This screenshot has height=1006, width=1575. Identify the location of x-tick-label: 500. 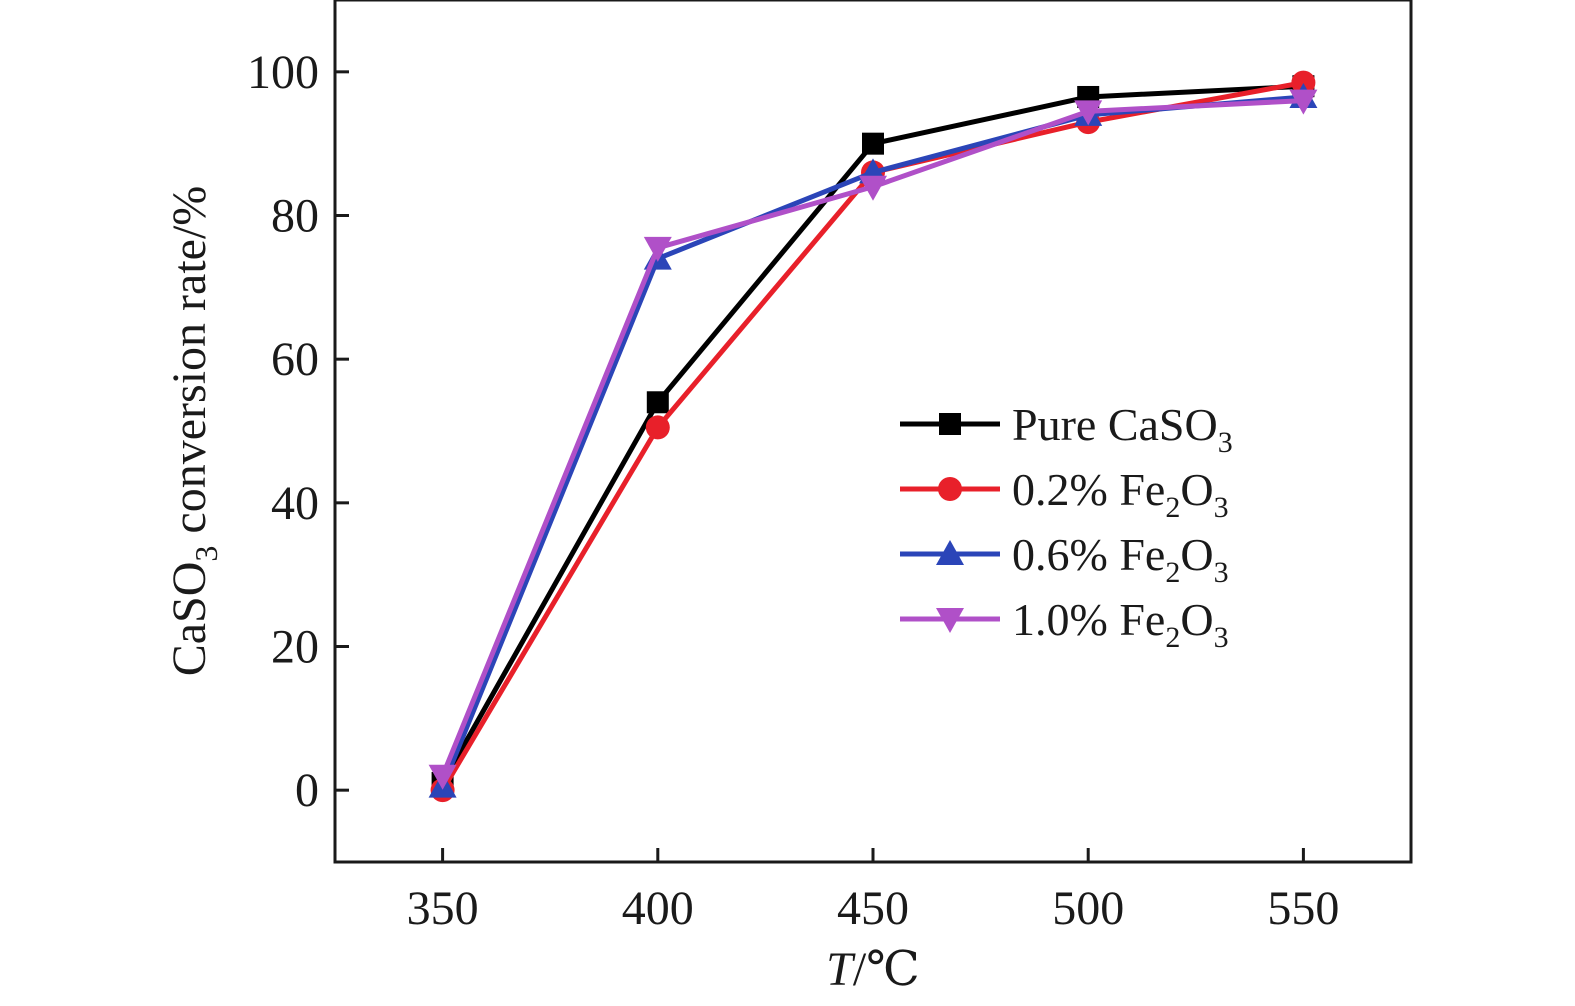
(1088, 908).